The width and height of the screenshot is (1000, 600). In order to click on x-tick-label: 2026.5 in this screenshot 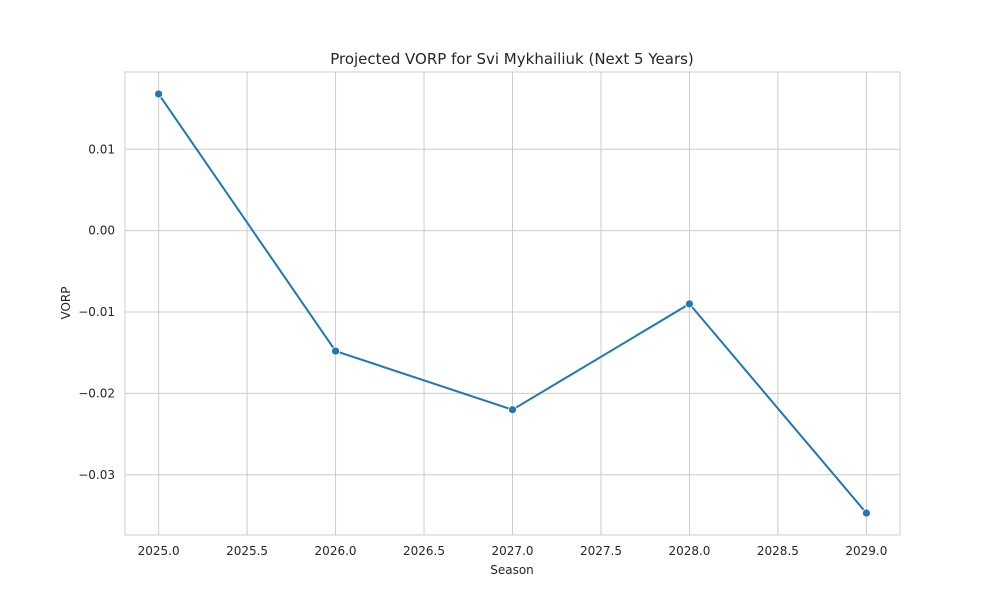, I will do `click(424, 551)`.